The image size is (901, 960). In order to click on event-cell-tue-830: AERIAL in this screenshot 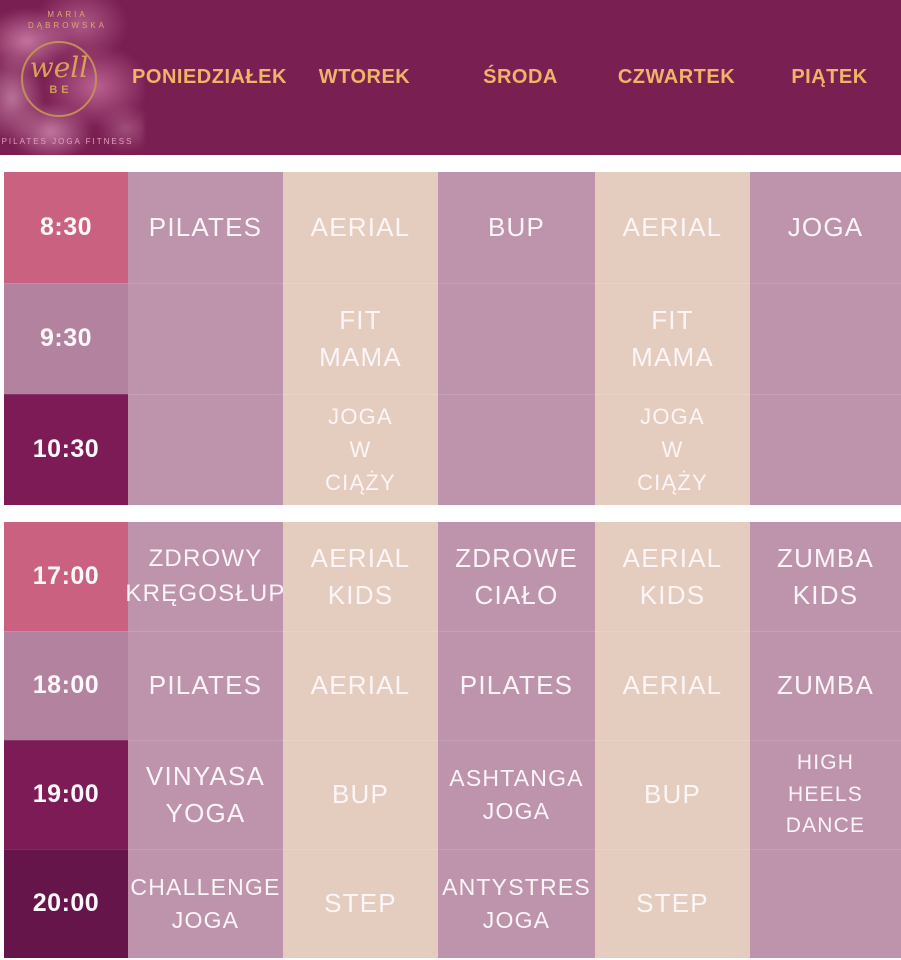, I will do `click(360, 227)`.